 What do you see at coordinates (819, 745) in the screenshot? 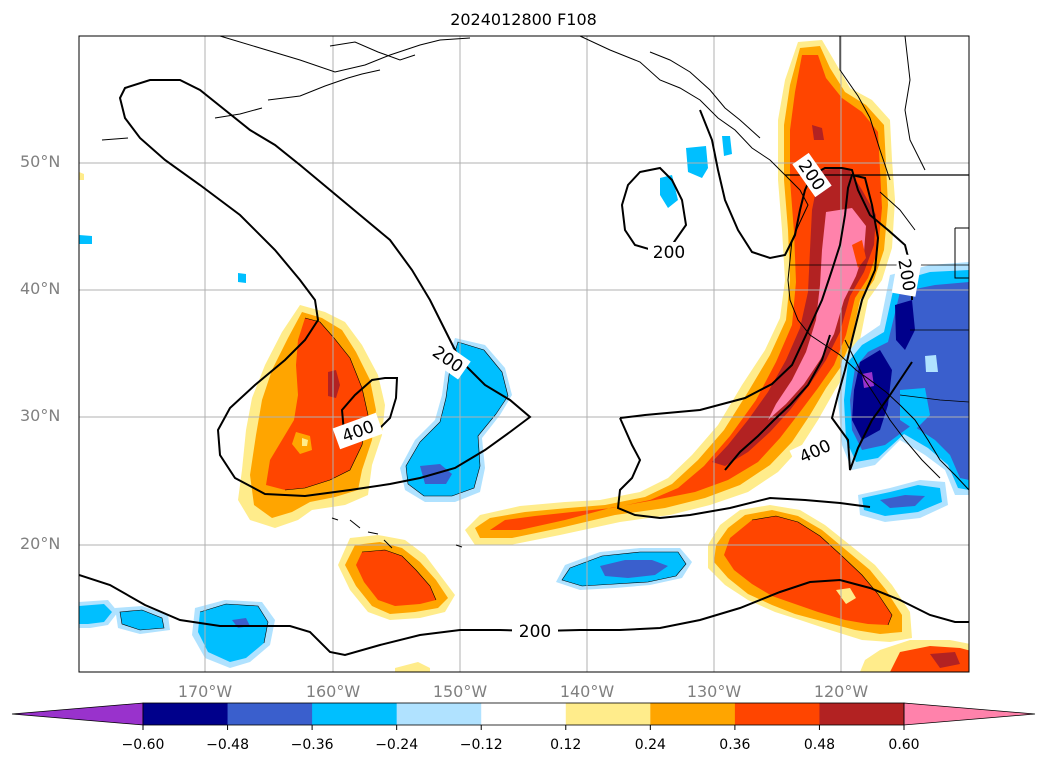
I see `colorbar-label: 0.48` at bounding box center [819, 745].